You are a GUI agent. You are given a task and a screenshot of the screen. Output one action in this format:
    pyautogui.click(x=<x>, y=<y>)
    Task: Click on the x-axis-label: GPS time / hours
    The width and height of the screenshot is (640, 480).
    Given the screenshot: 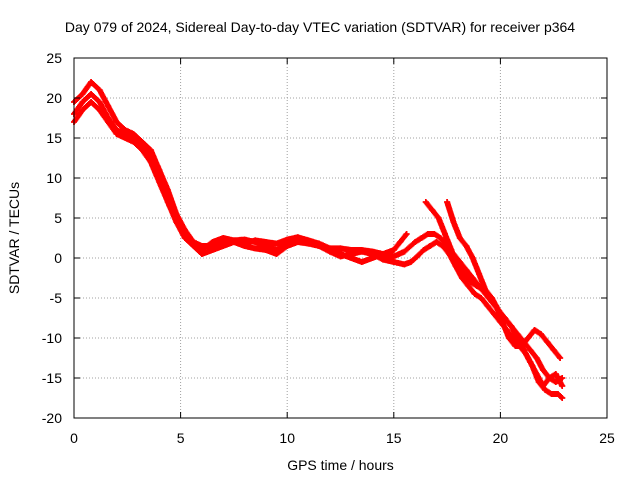 What is the action you would take?
    pyautogui.click(x=340, y=465)
    